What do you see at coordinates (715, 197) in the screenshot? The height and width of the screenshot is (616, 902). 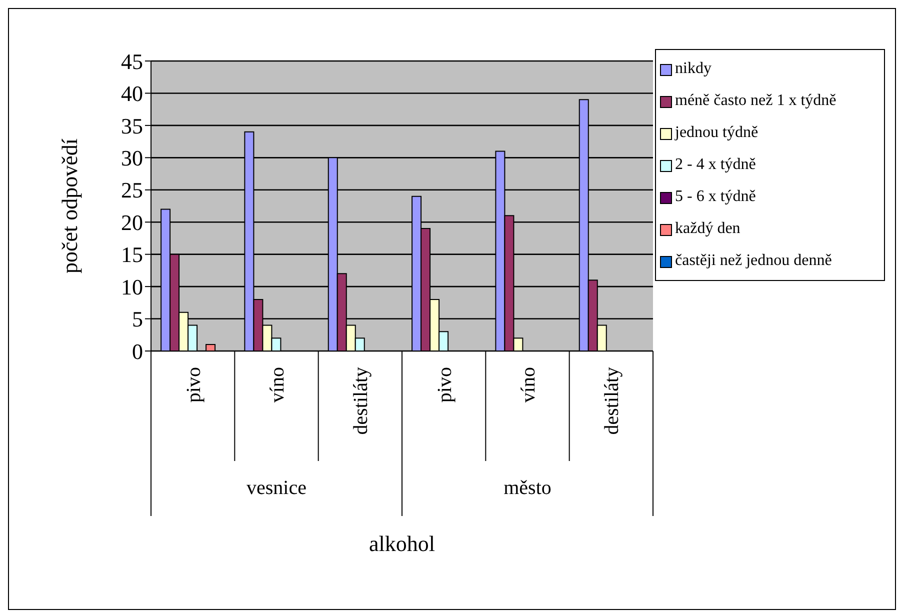 I see `legend-label: 5 - 6 x týdně` at bounding box center [715, 197].